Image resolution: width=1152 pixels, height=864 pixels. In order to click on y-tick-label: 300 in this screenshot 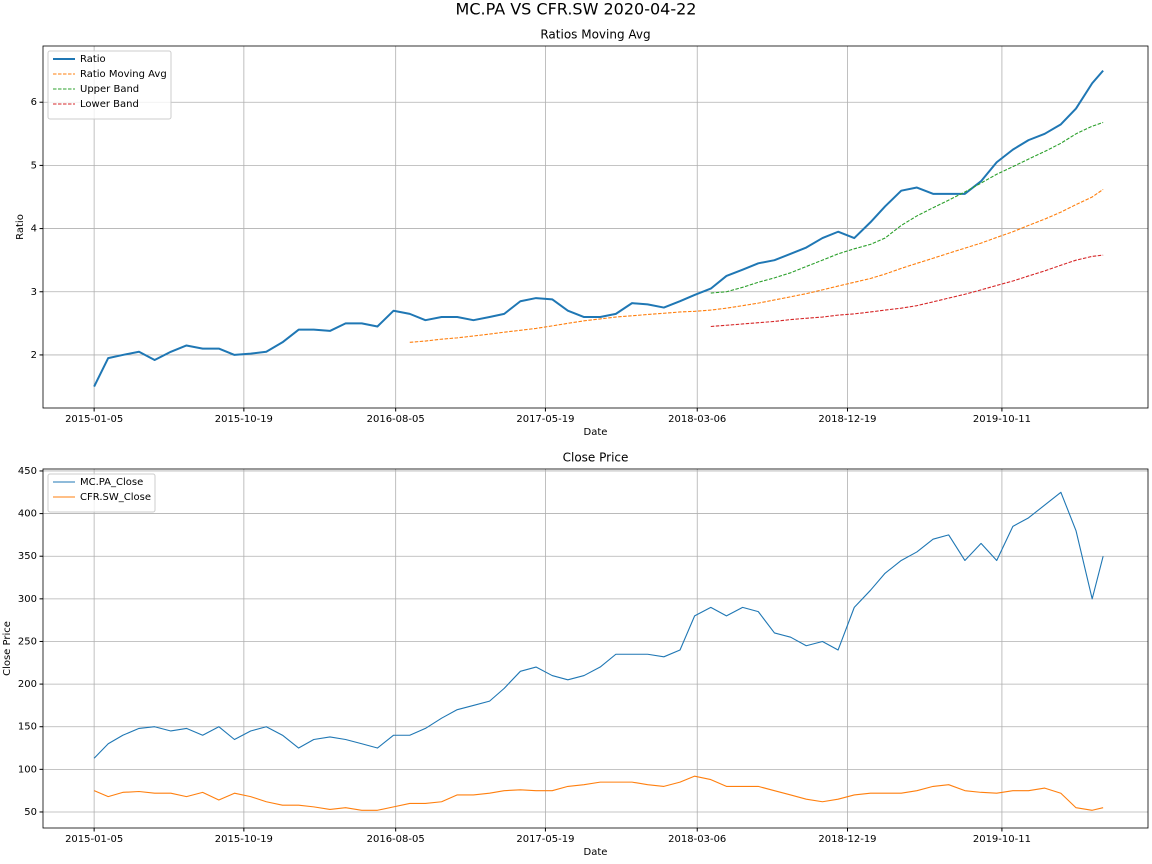, I will do `click(27, 599)`.